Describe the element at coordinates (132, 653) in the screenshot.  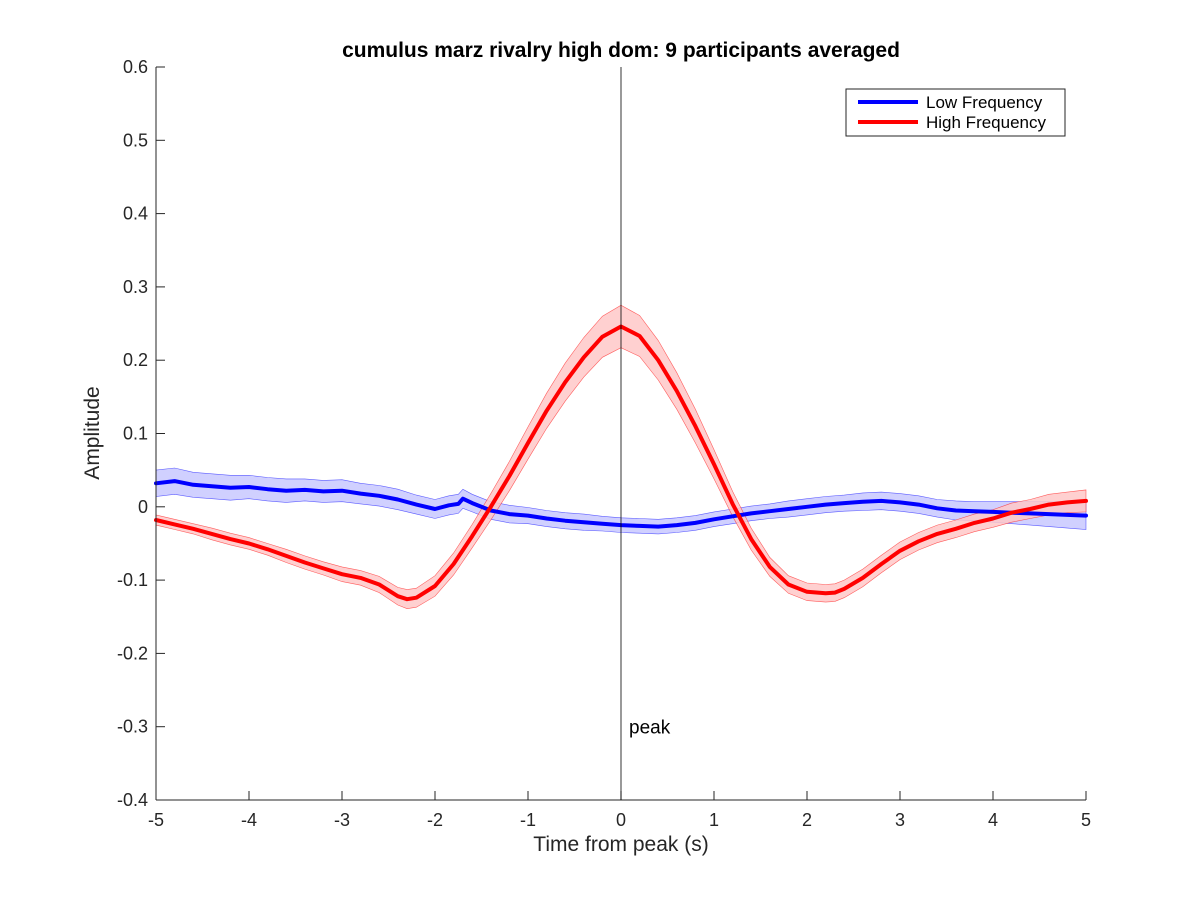
I see `y-tick-label: -0.2` at that location.